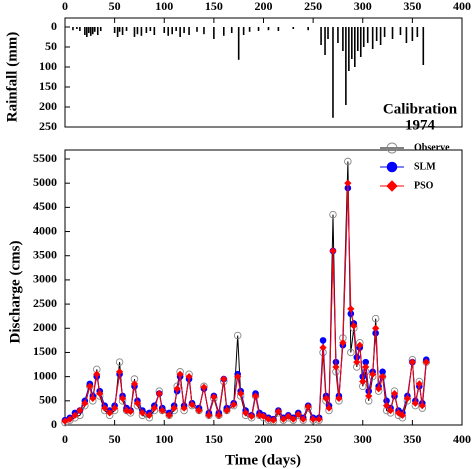 The image size is (474, 469). What do you see at coordinates (65, 439) in the screenshot?
I see `x-tick-label: 0` at bounding box center [65, 439].